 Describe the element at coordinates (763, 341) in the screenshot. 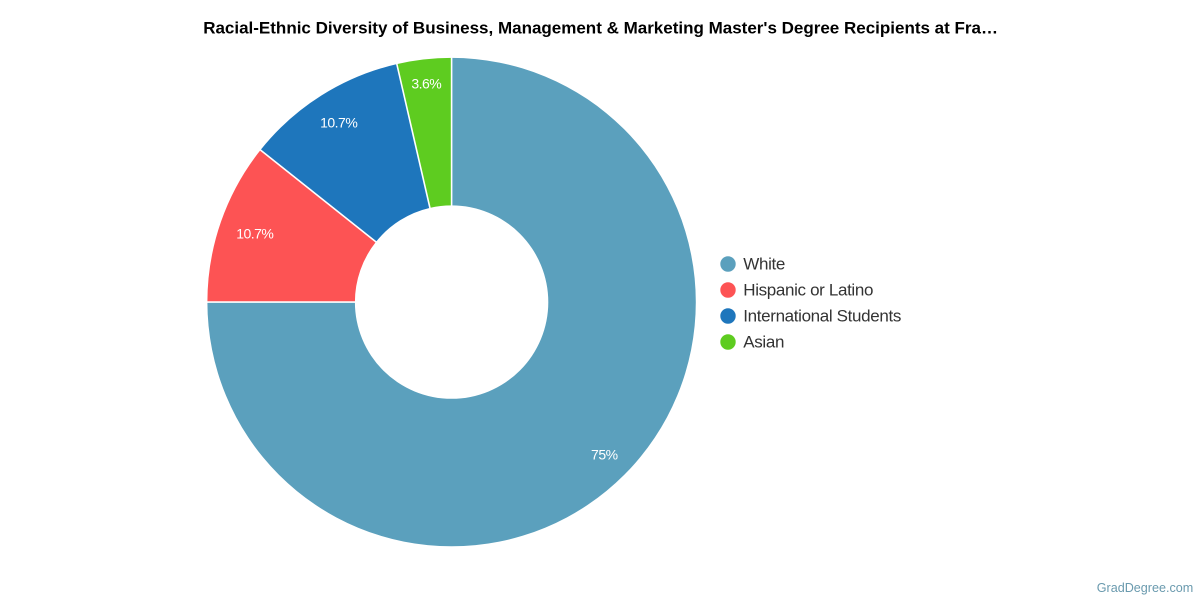

I see `svg-text: Asian` at that location.